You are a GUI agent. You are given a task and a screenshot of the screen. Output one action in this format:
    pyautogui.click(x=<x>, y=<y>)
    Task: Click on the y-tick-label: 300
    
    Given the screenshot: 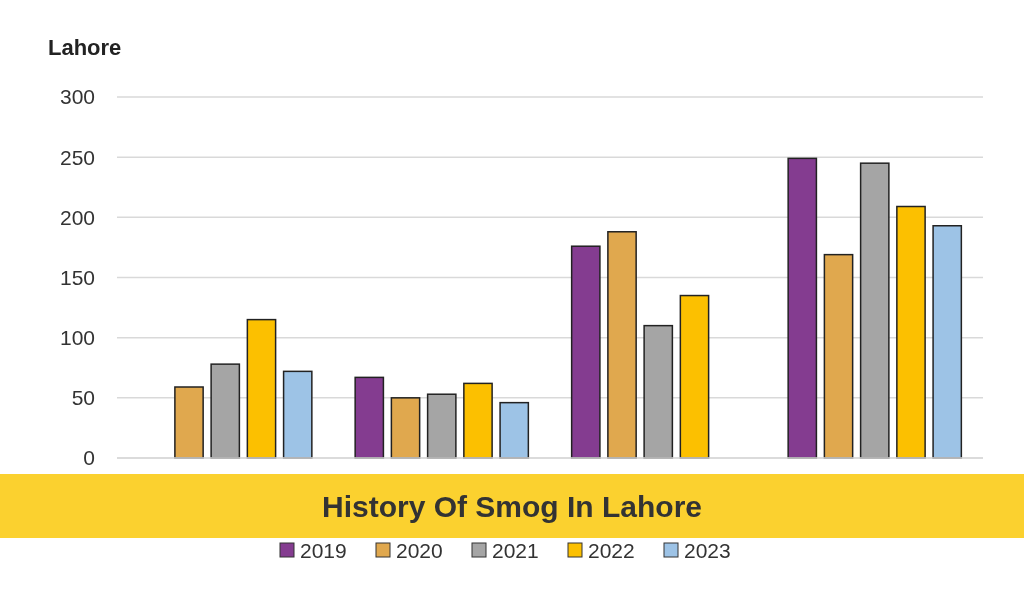 What is the action you would take?
    pyautogui.click(x=77, y=97)
    